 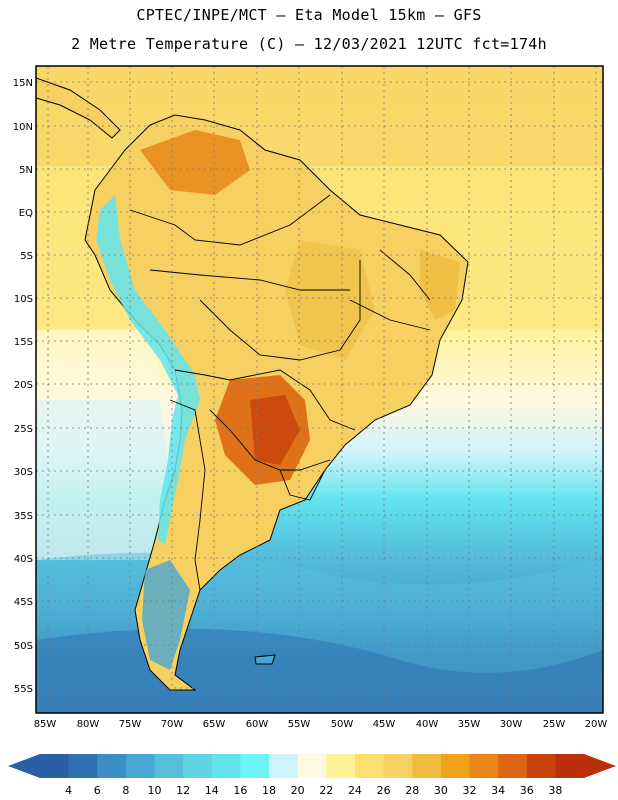 What do you see at coordinates (554, 724) in the screenshot?
I see `lon-label: 25W` at bounding box center [554, 724].